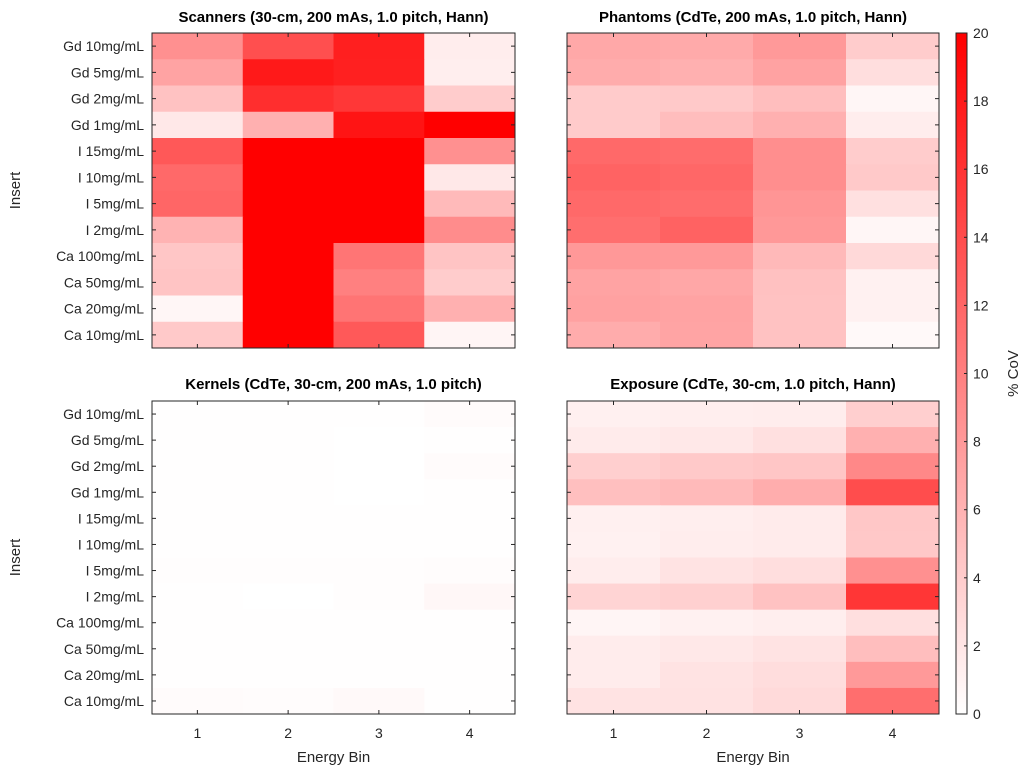 This screenshot has height=771, width=1024. What do you see at coordinates (104, 309) in the screenshot?
I see `y-tick-label: Ca 20mg/mL` at bounding box center [104, 309].